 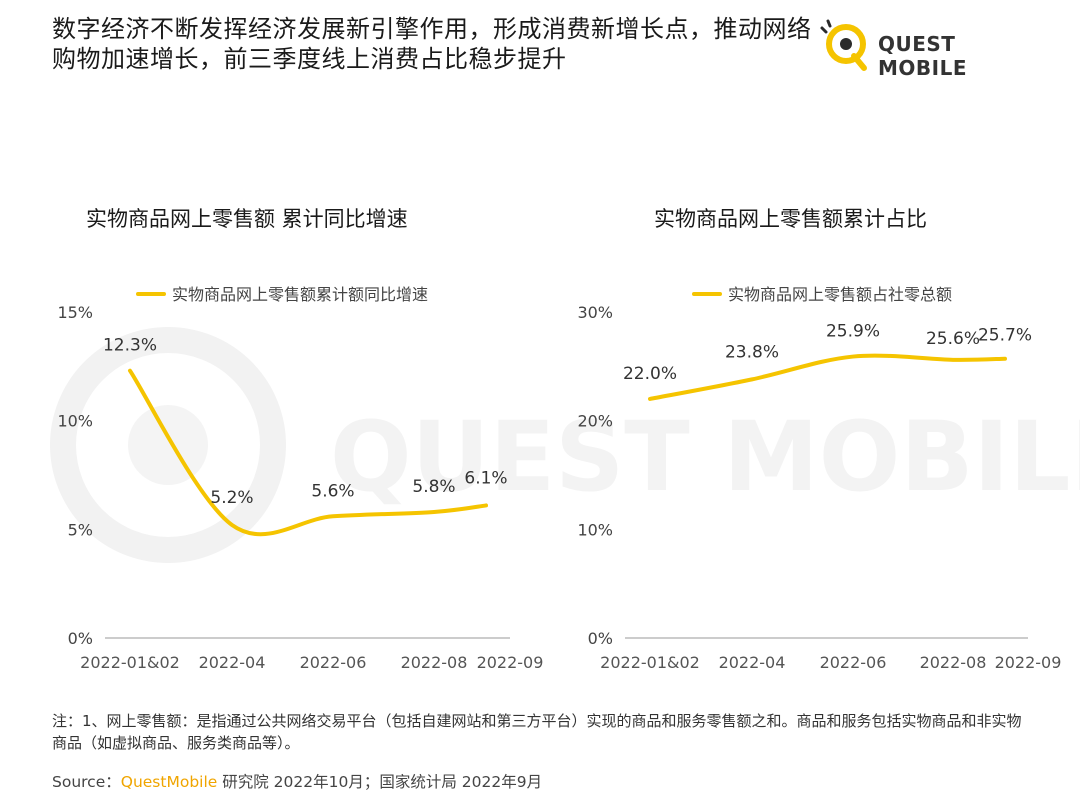 I want to click on logo-text: QUEST MOBILE, so click(x=922, y=56).